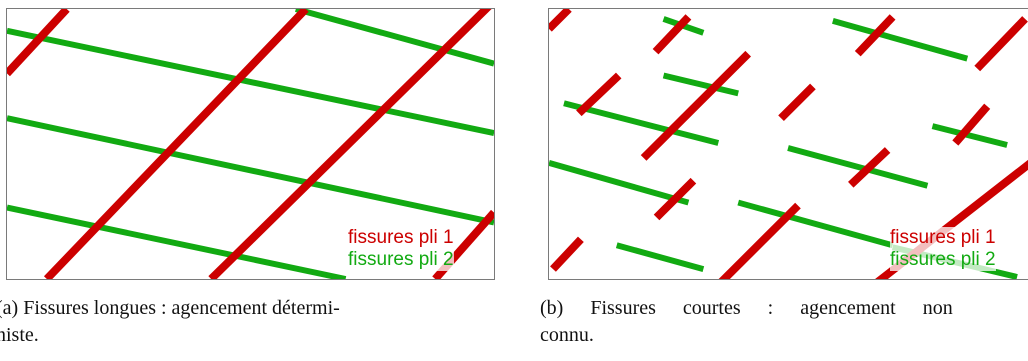 The width and height of the screenshot is (1028, 361). I want to click on crack-pli1-line, so click(38, 43).